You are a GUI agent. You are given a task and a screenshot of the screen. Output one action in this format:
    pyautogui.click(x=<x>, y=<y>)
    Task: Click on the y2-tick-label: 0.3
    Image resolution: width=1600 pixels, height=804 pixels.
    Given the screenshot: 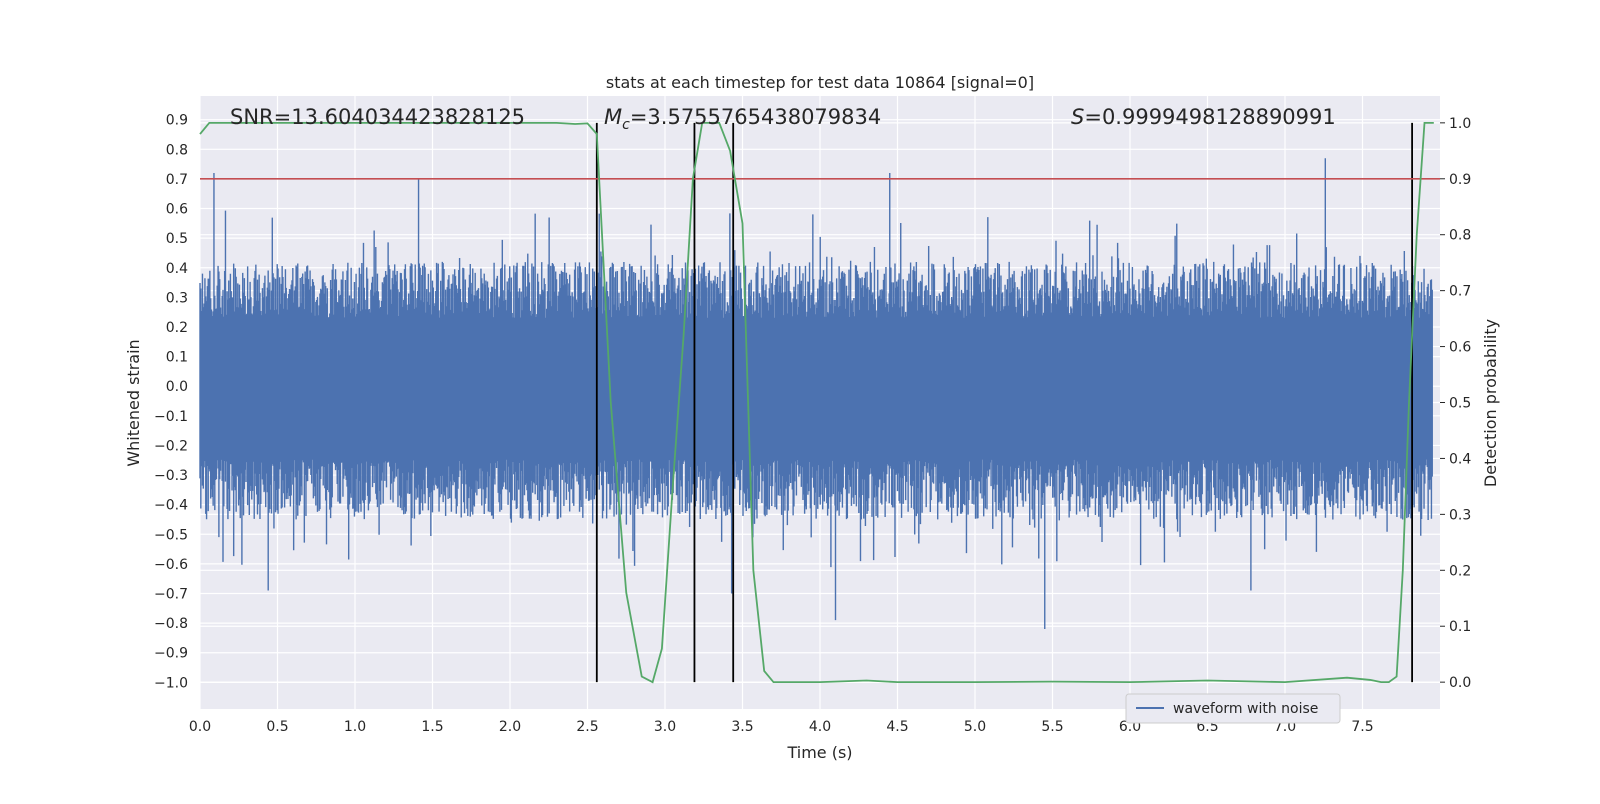 What is the action you would take?
    pyautogui.click(x=1460, y=515)
    